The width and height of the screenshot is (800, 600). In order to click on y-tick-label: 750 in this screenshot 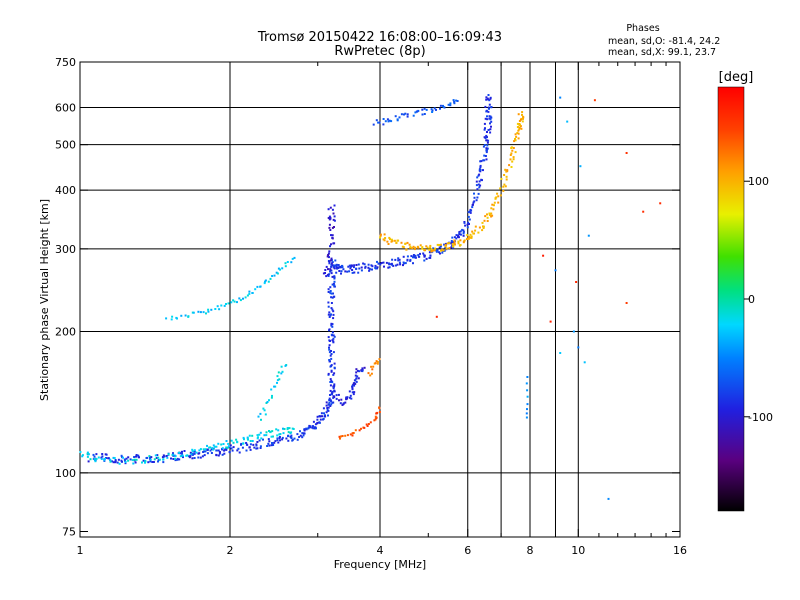, I will do `click(65, 62)`.